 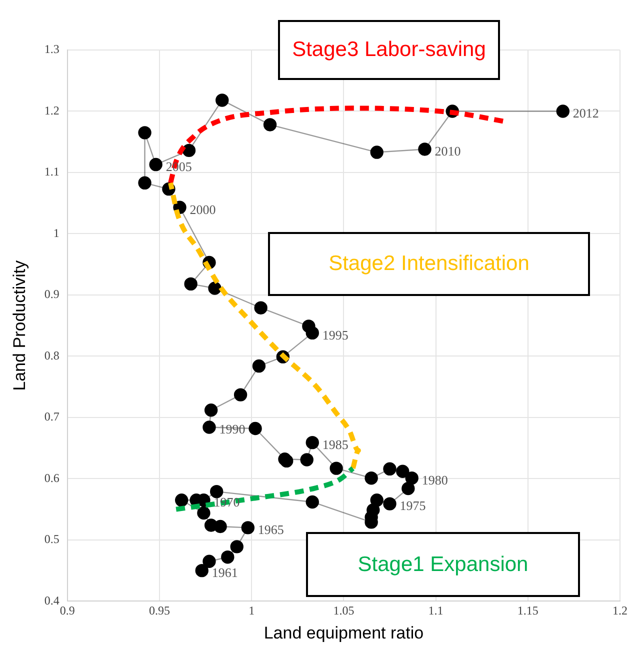 I want to click on y-tick-label: 0.6, so click(x=52, y=477).